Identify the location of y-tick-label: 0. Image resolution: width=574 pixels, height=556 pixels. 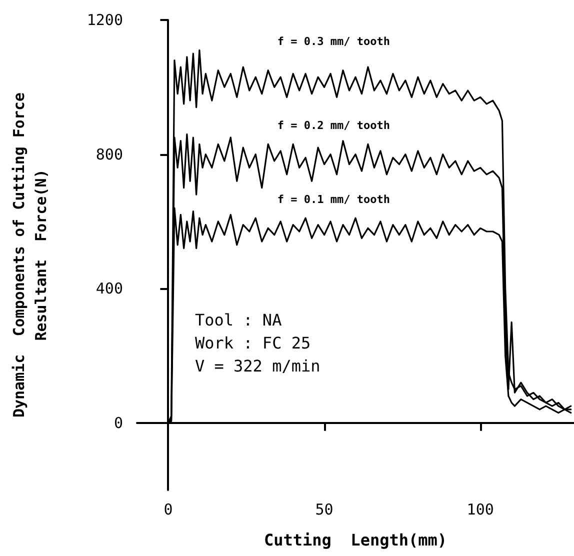
(118, 423).